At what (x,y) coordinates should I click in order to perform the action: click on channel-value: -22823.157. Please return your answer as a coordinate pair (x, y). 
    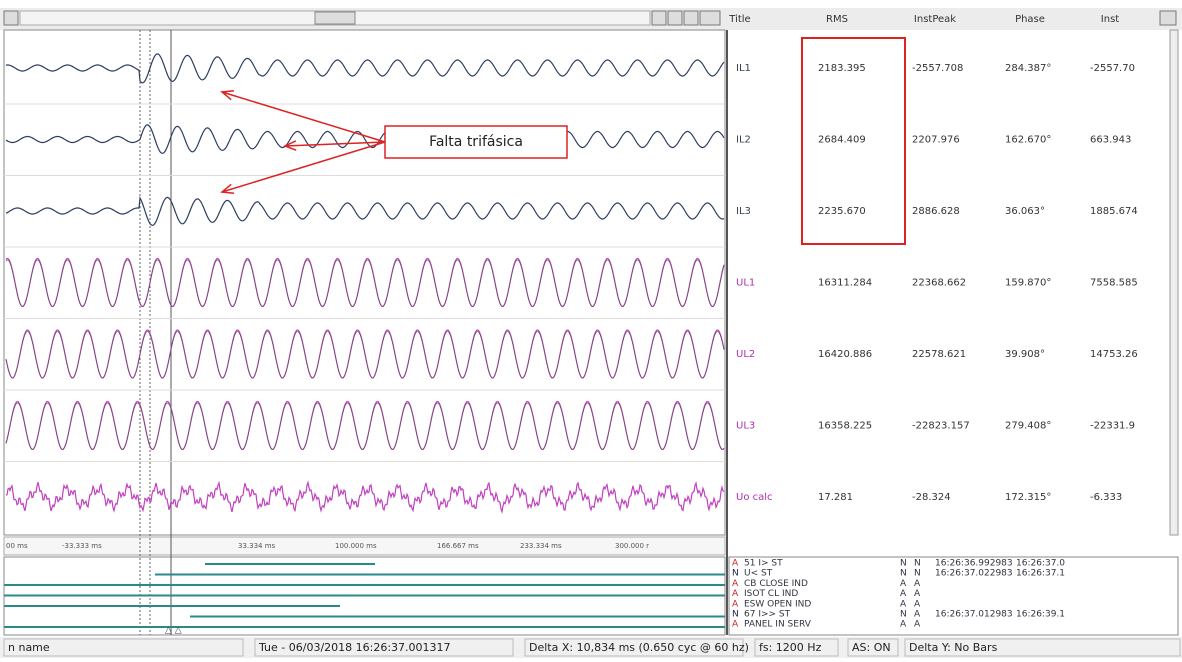
    Looking at the image, I should click on (941, 426).